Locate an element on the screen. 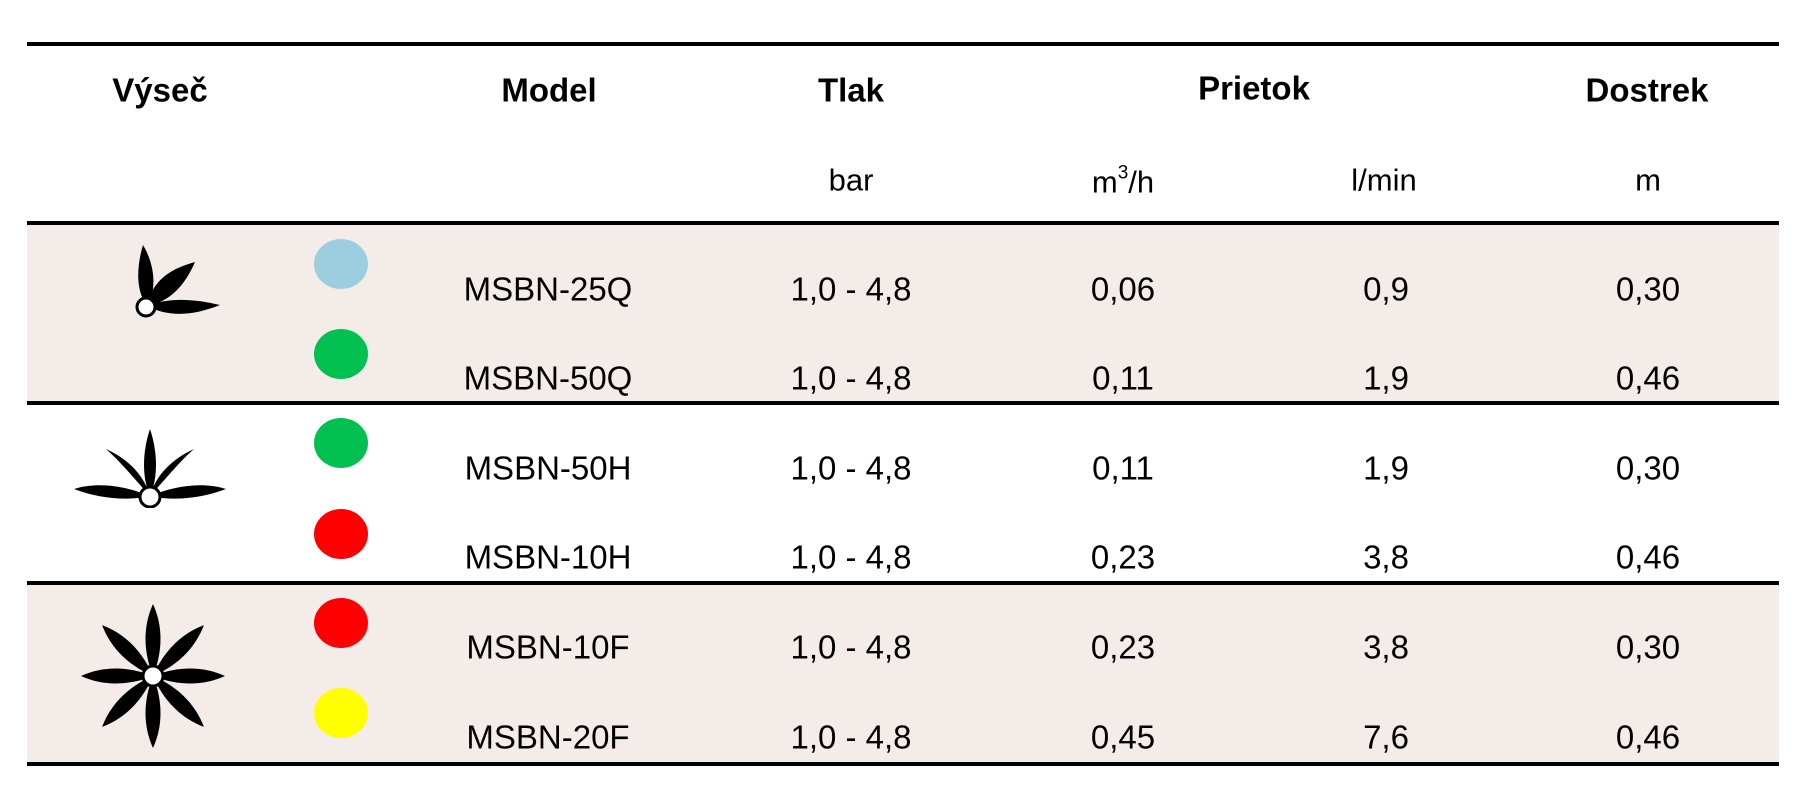 This screenshot has width=1800, height=800. cell-model: MSBN-25Q is located at coordinates (548, 289).